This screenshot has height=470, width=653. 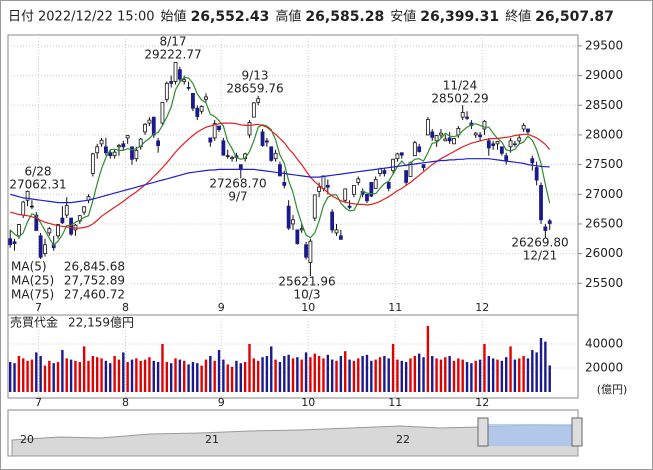 What do you see at coordinates (34, 322) in the screenshot?
I see `volume-title: 売買代金` at bounding box center [34, 322].